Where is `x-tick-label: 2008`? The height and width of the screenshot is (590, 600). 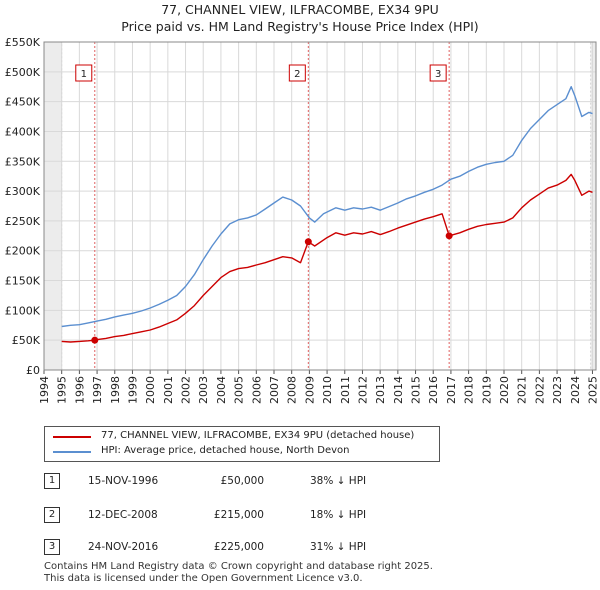 x-tick-label: 2008 is located at coordinates (292, 390).